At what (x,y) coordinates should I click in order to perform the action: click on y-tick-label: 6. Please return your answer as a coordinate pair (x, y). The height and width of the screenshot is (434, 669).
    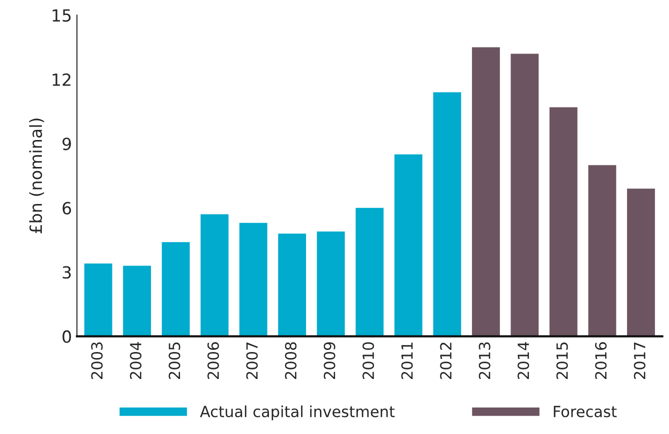
    Looking at the image, I should click on (67, 208).